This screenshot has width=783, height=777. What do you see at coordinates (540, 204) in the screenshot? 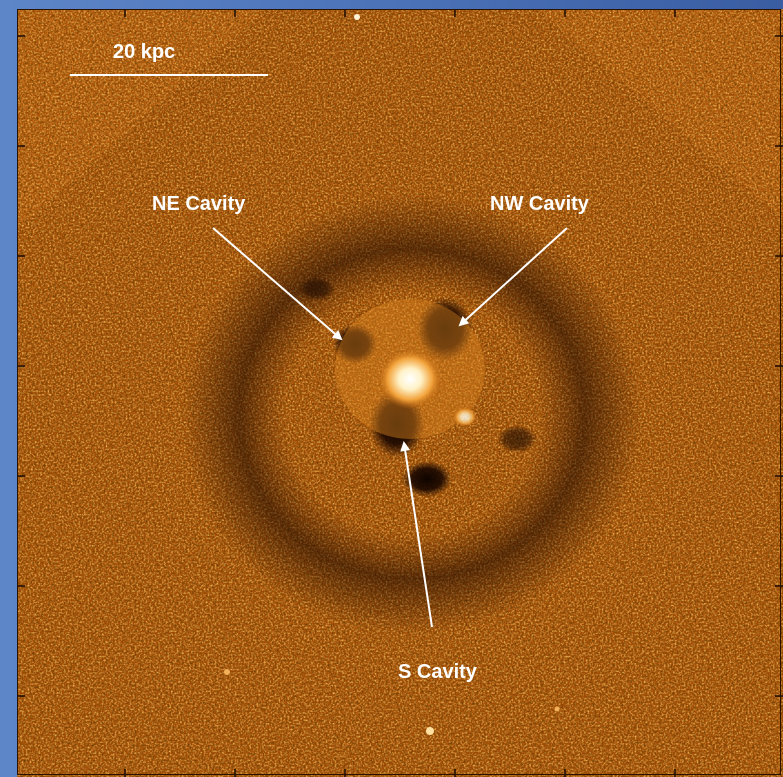
I see `nw-cavity-label: NW Cavity` at bounding box center [540, 204].